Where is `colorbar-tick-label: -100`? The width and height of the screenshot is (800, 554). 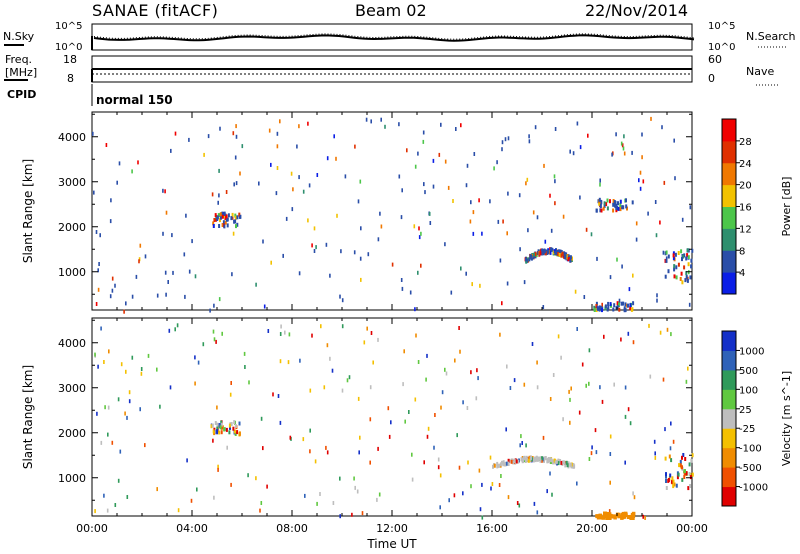 colorbar-tick-label: -100 is located at coordinates (750, 449).